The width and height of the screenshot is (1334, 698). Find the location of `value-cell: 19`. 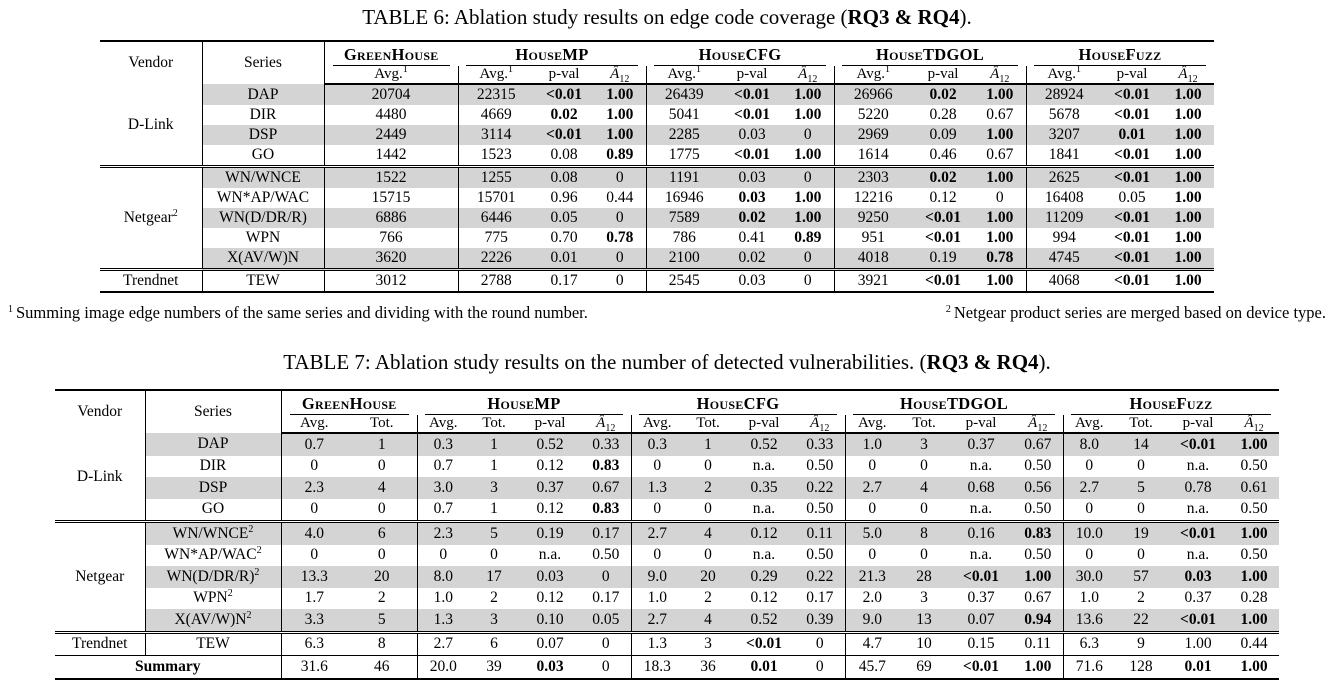

value-cell: 19 is located at coordinates (1141, 532).